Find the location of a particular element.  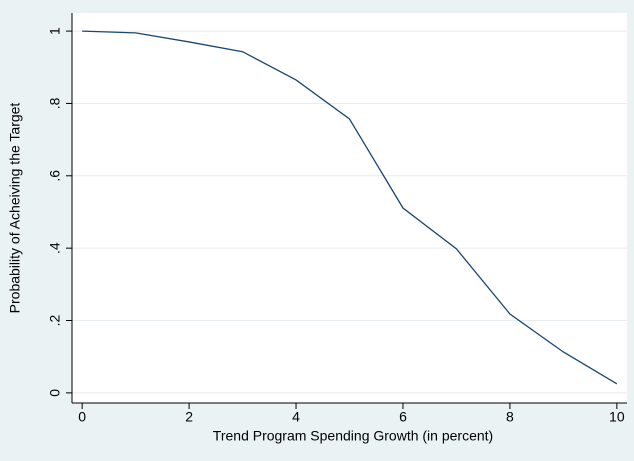

y-axis-title: Probability of Acheiving the Target is located at coordinates (15, 208).